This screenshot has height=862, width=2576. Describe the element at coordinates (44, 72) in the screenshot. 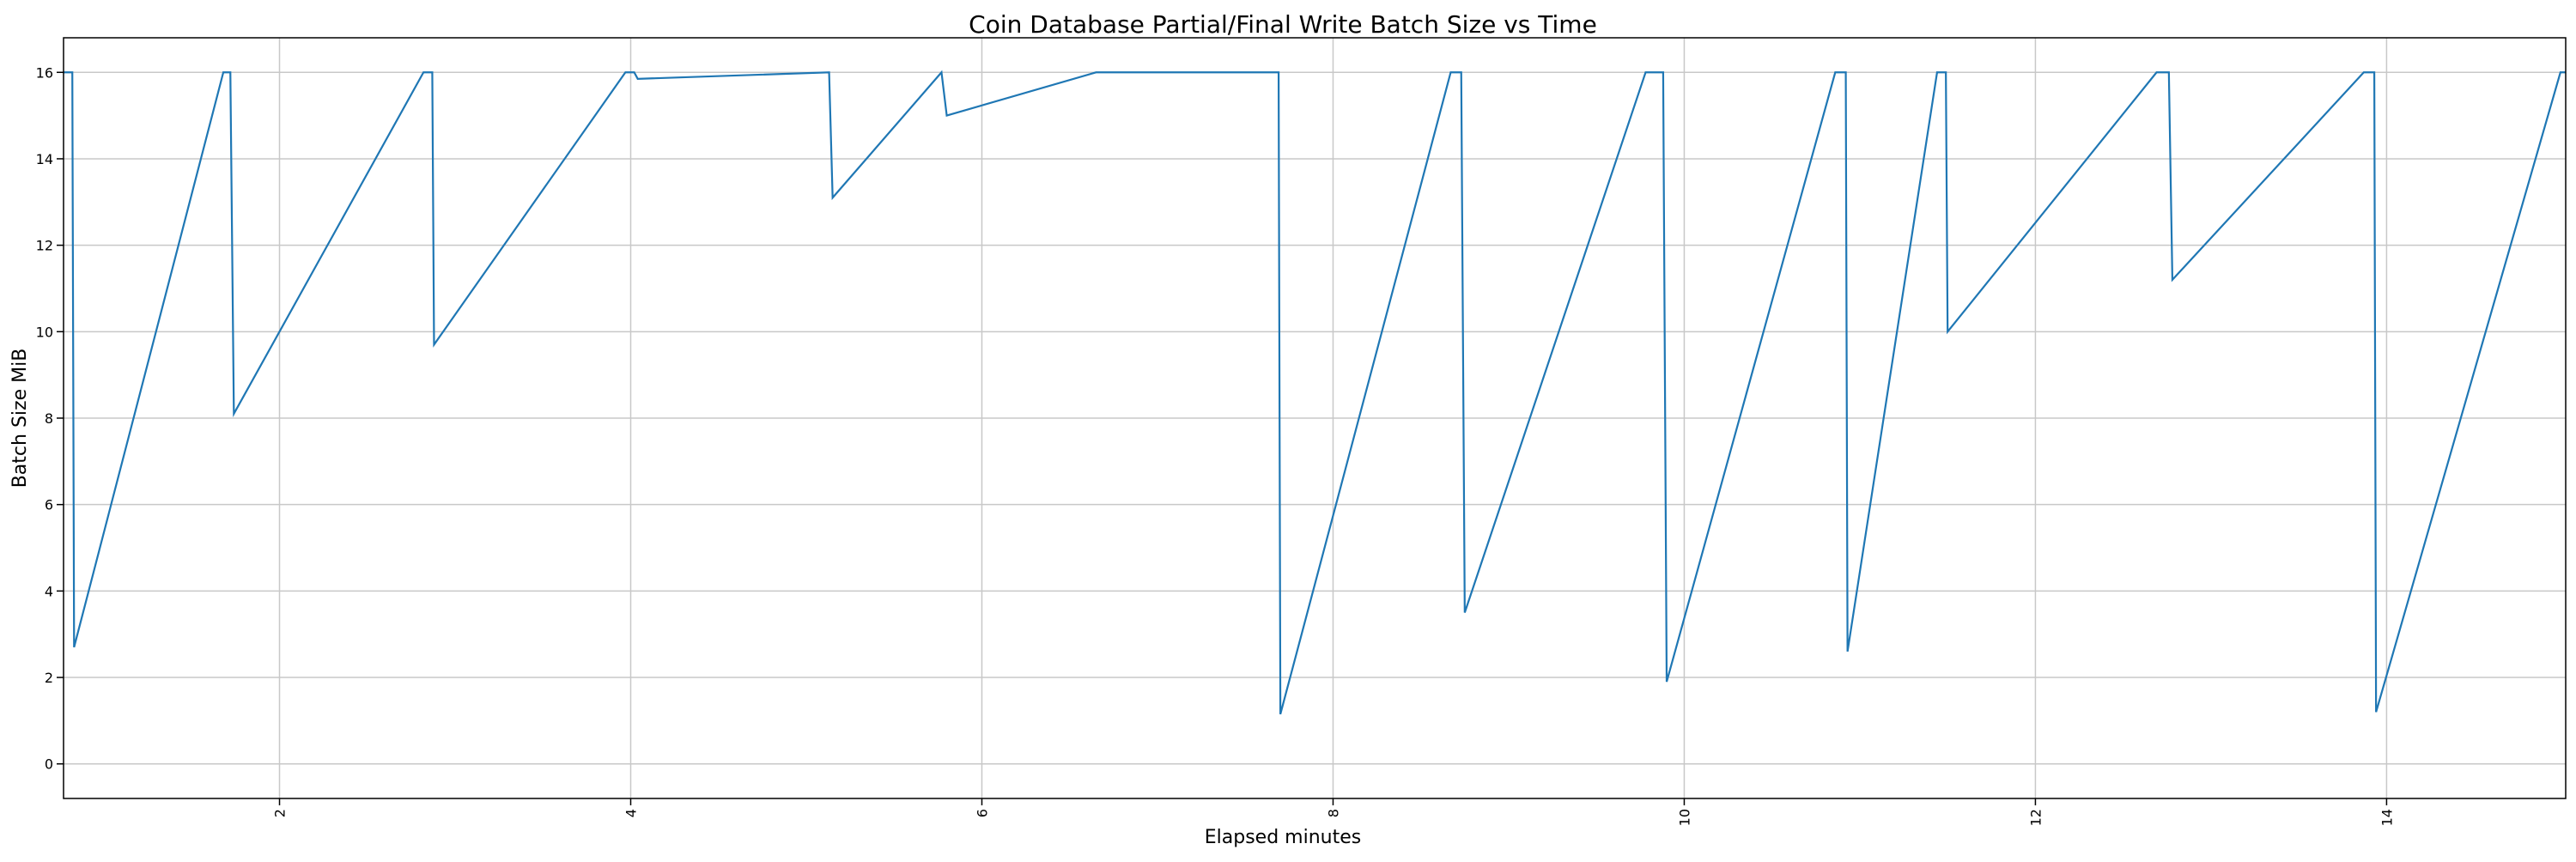

I see `y-tick-label: 16` at that location.